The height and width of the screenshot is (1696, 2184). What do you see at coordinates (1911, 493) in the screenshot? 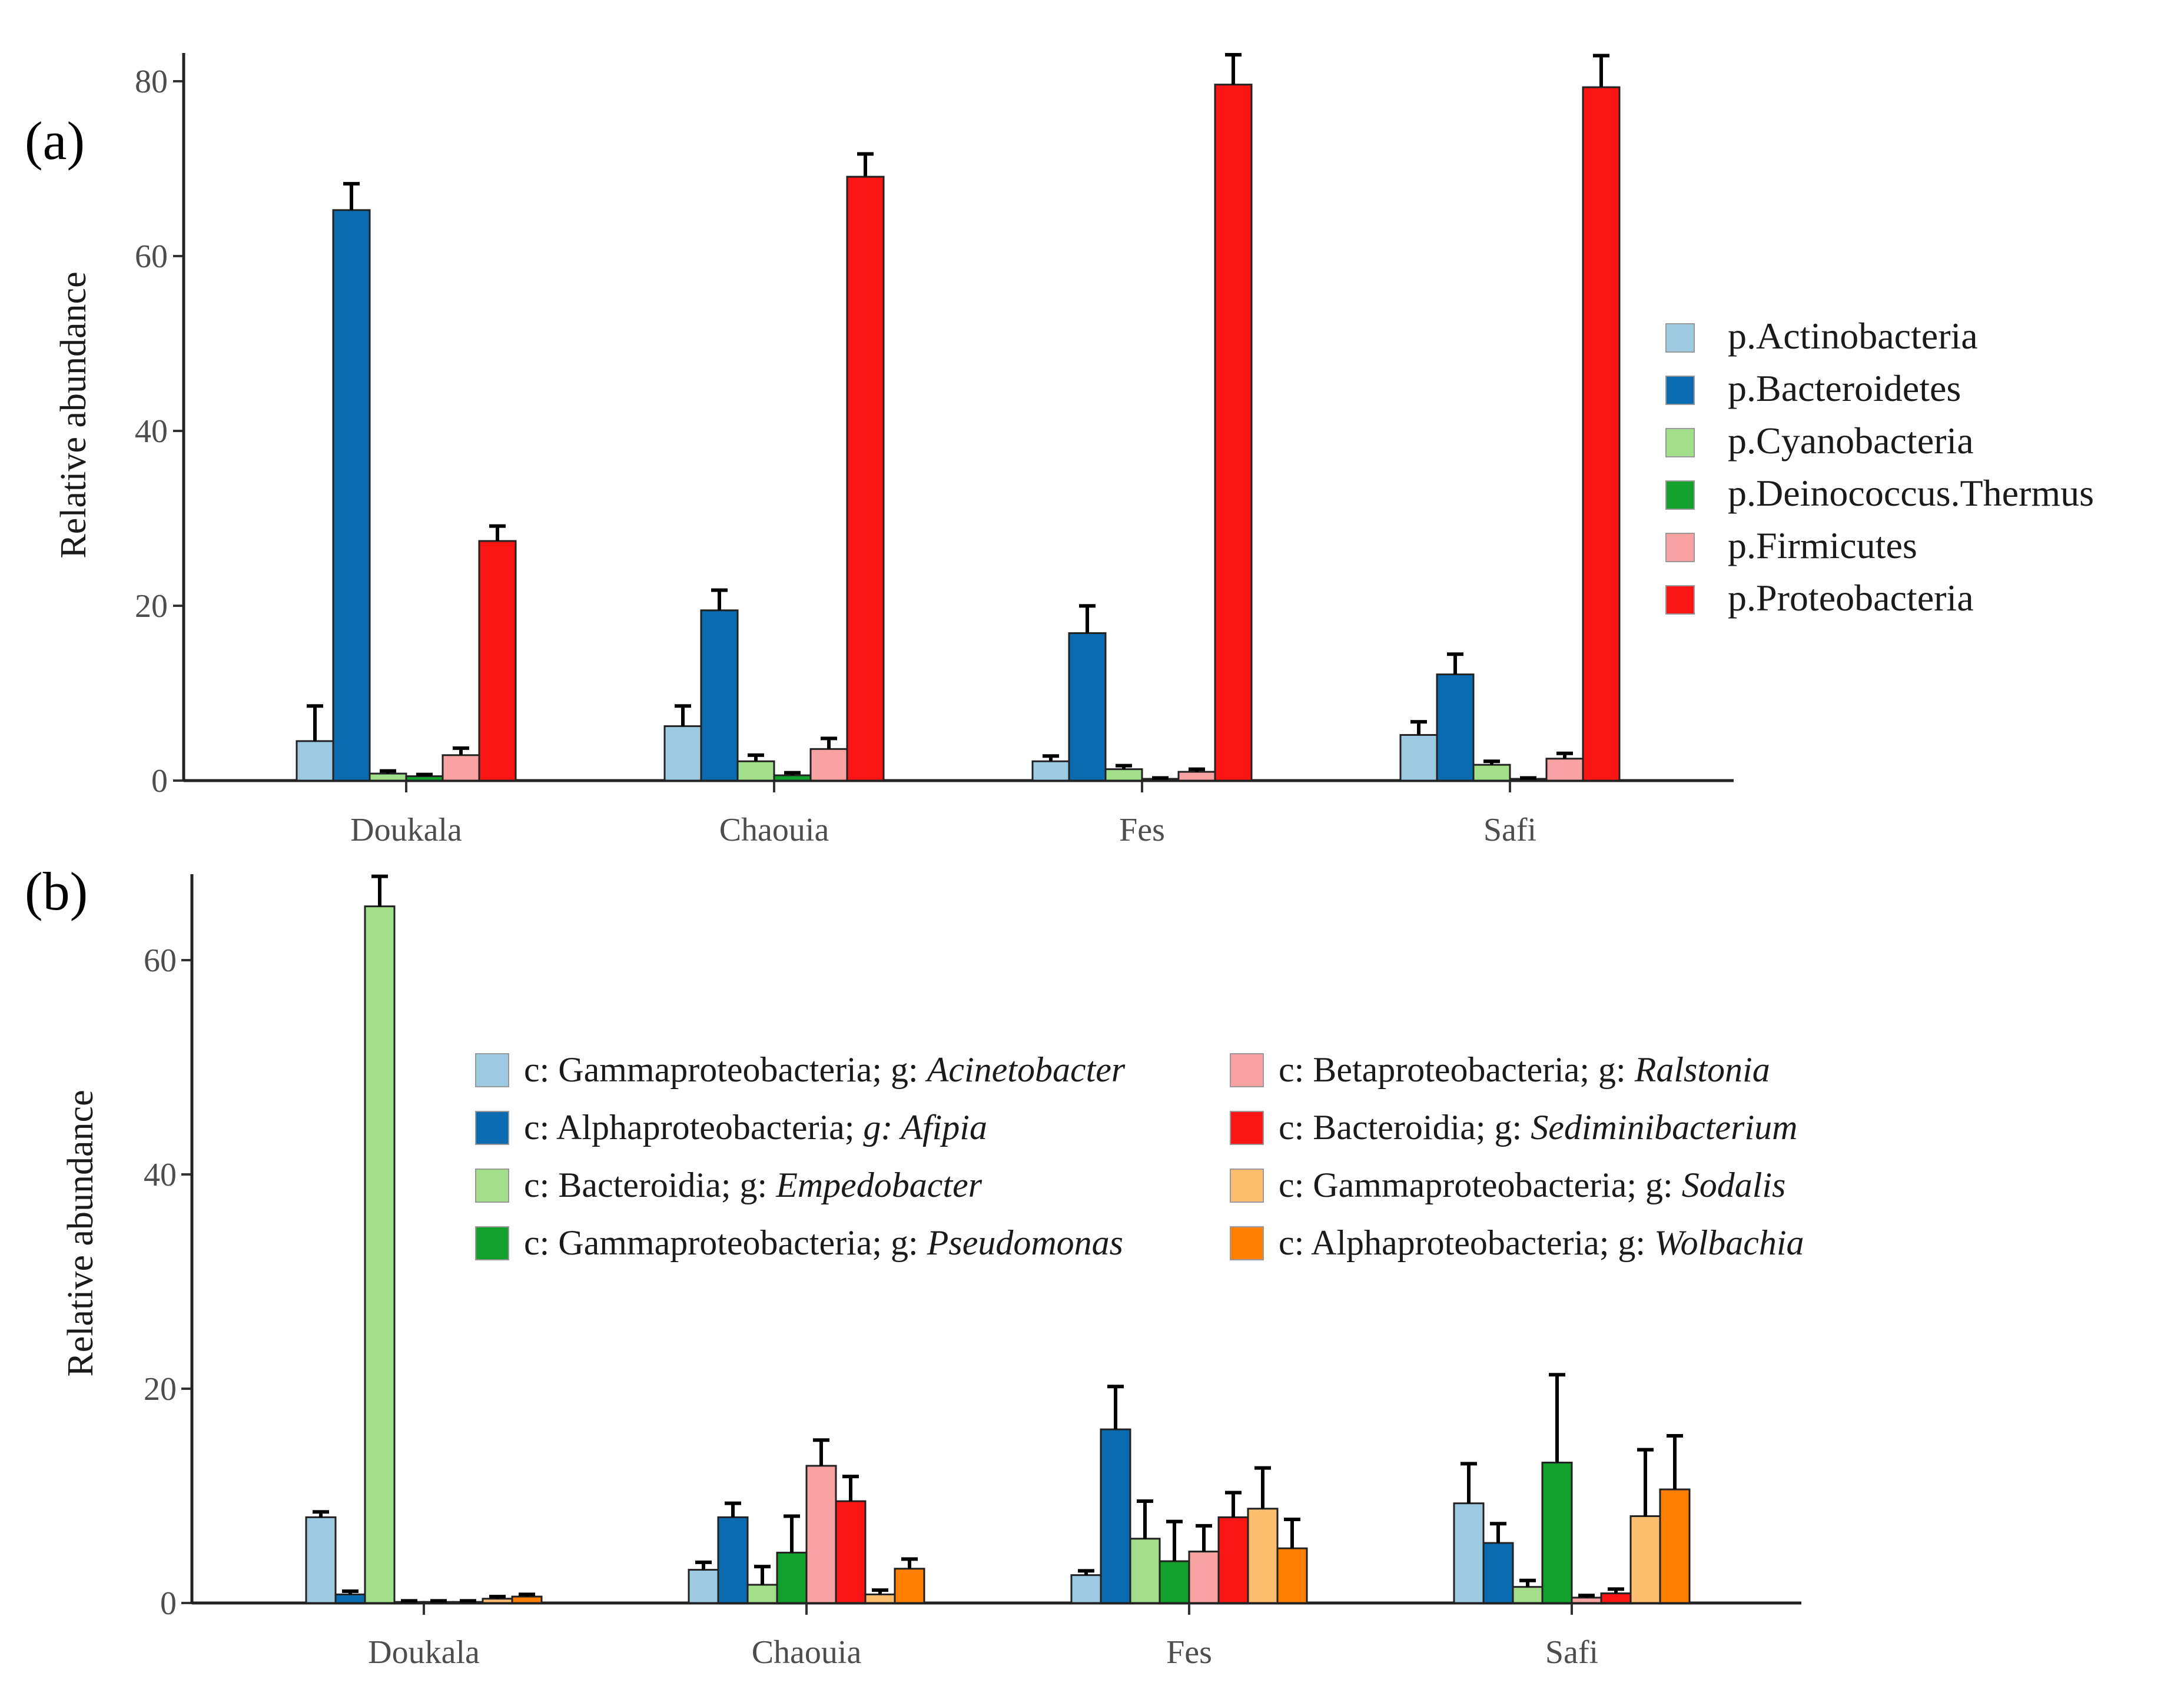
I see `panel-a-legend-label-p-deinococcus-thermus: p.Deinococcus.Thermus` at bounding box center [1911, 493].